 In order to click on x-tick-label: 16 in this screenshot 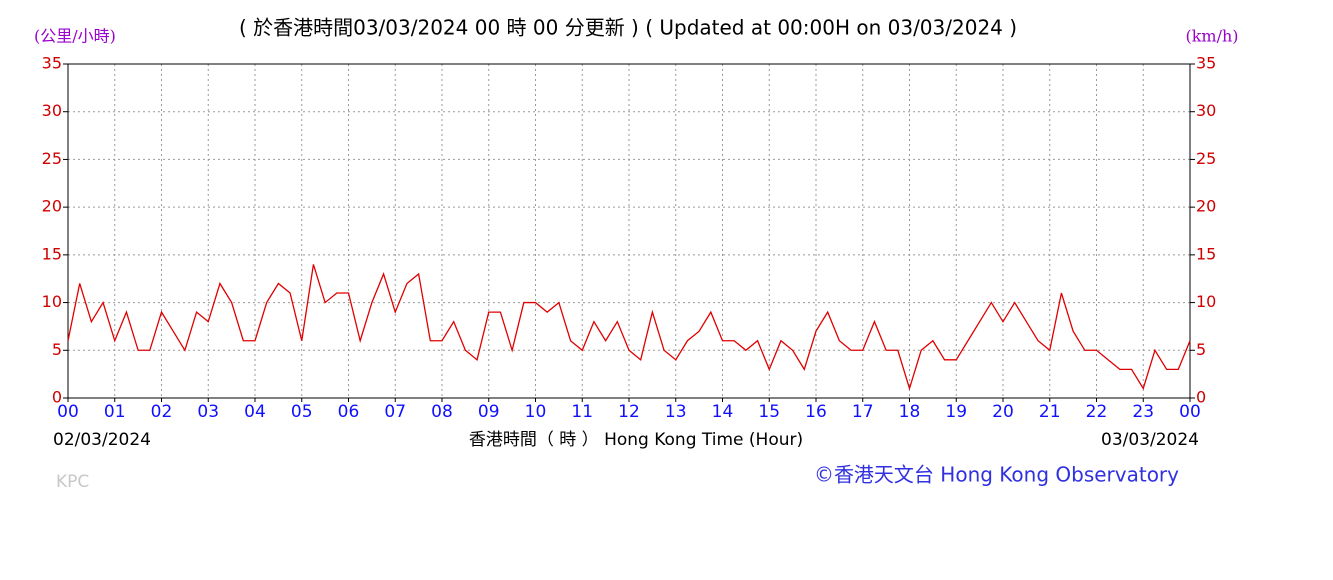, I will do `click(816, 412)`.